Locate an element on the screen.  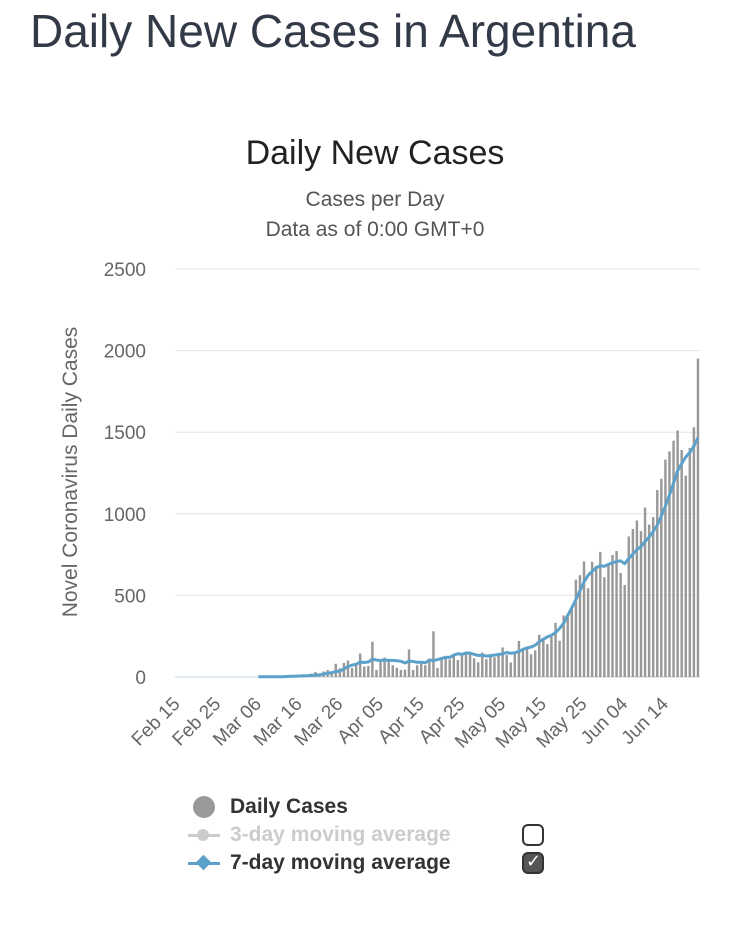
toggle-3-day-average-checkbox is located at coordinates (533, 835).